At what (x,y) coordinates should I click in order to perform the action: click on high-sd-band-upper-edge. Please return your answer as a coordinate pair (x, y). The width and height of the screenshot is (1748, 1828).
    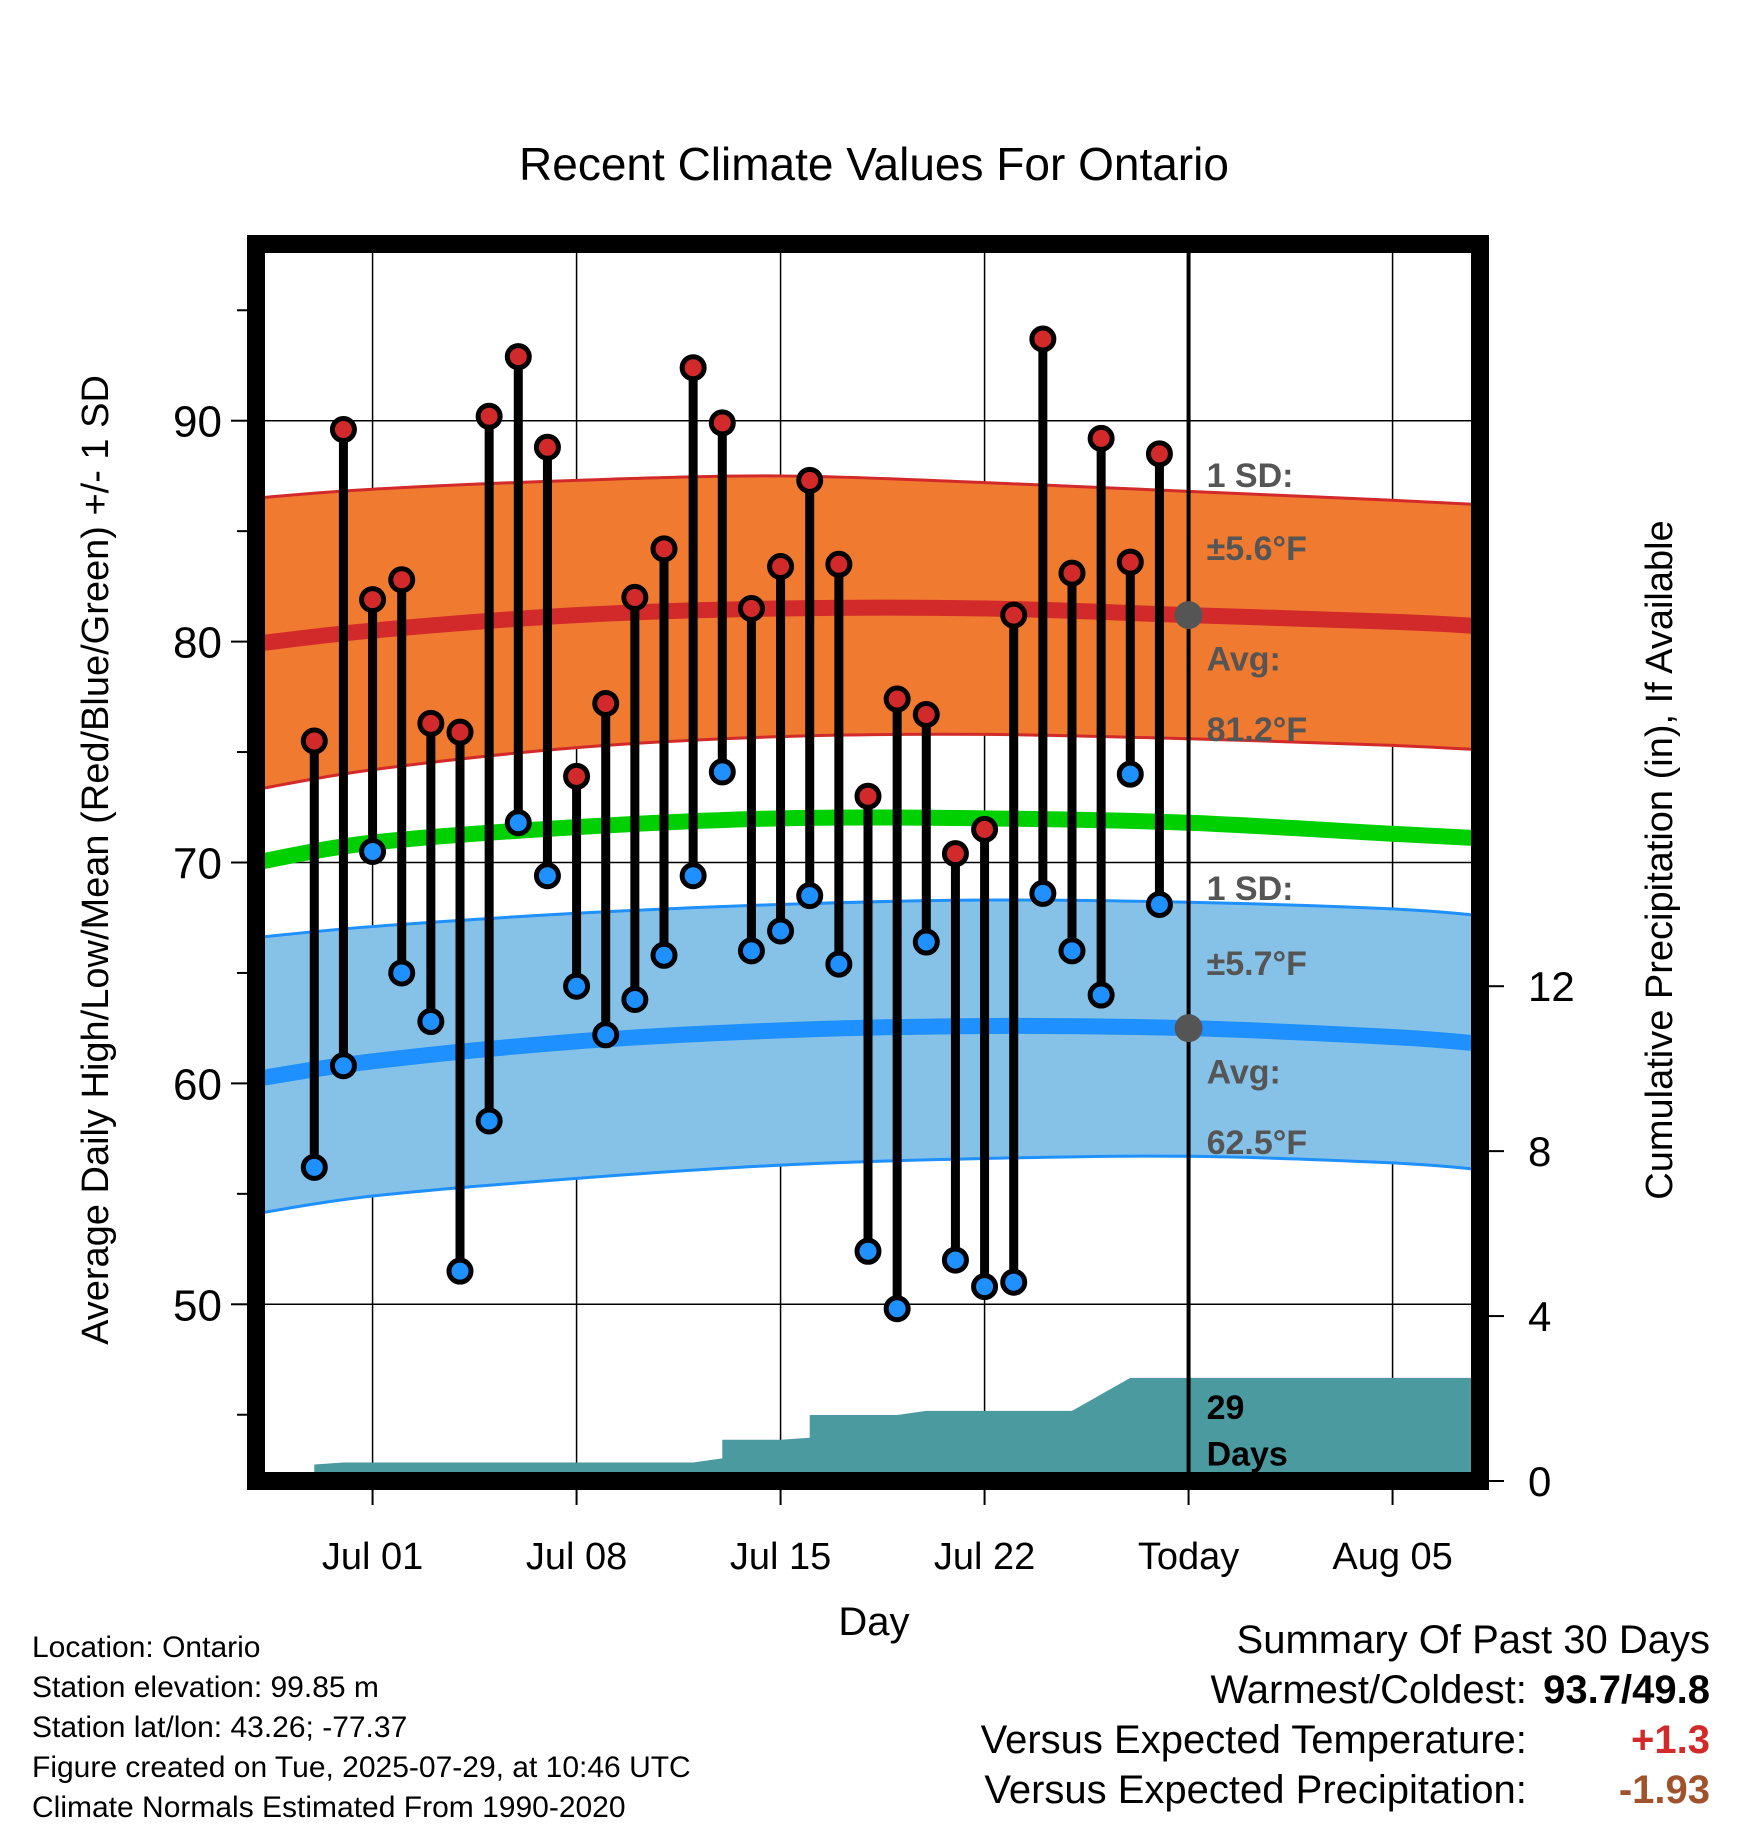
    Looking at the image, I should click on (868, 490).